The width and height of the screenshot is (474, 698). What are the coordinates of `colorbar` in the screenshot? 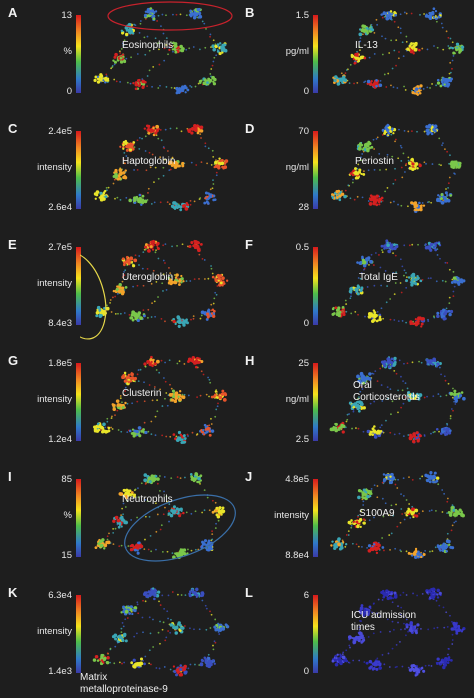 It's located at (78, 402).